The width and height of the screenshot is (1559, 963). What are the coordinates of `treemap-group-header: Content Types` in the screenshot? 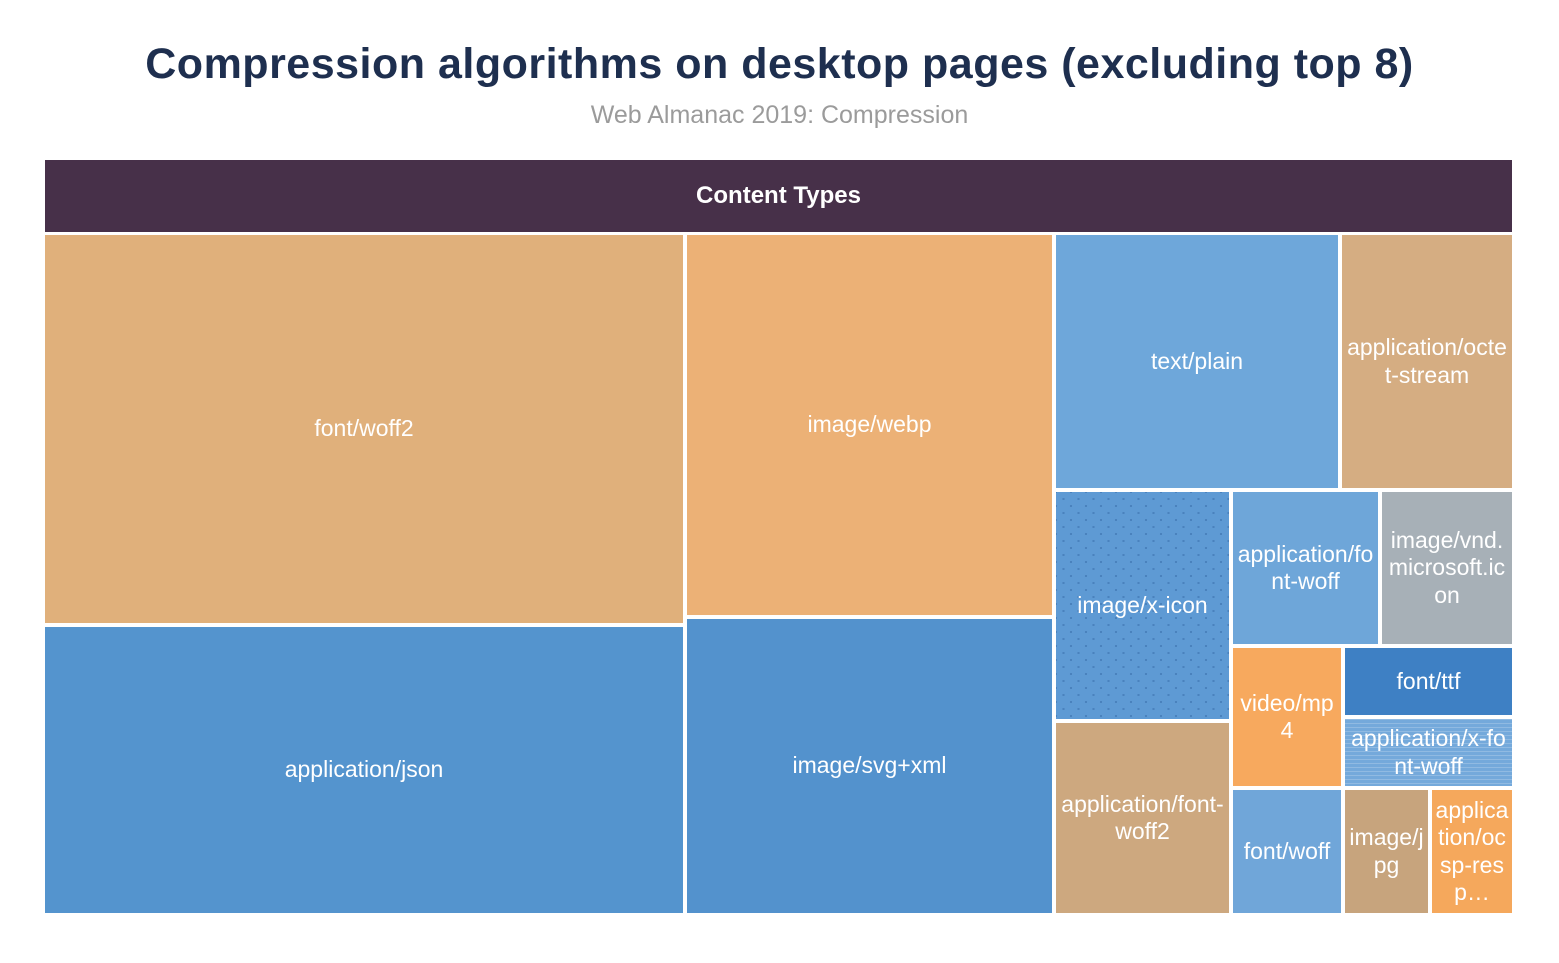 It's located at (778, 196).